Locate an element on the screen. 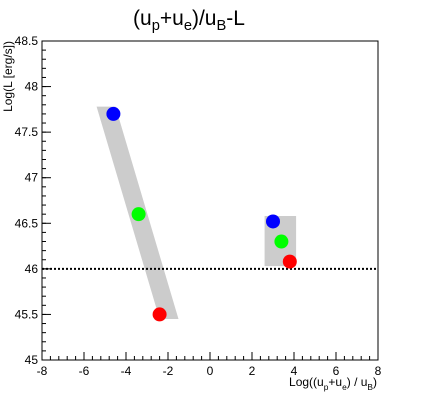  x-axis-title: Log((up+ue) / uB) is located at coordinates (333, 383).